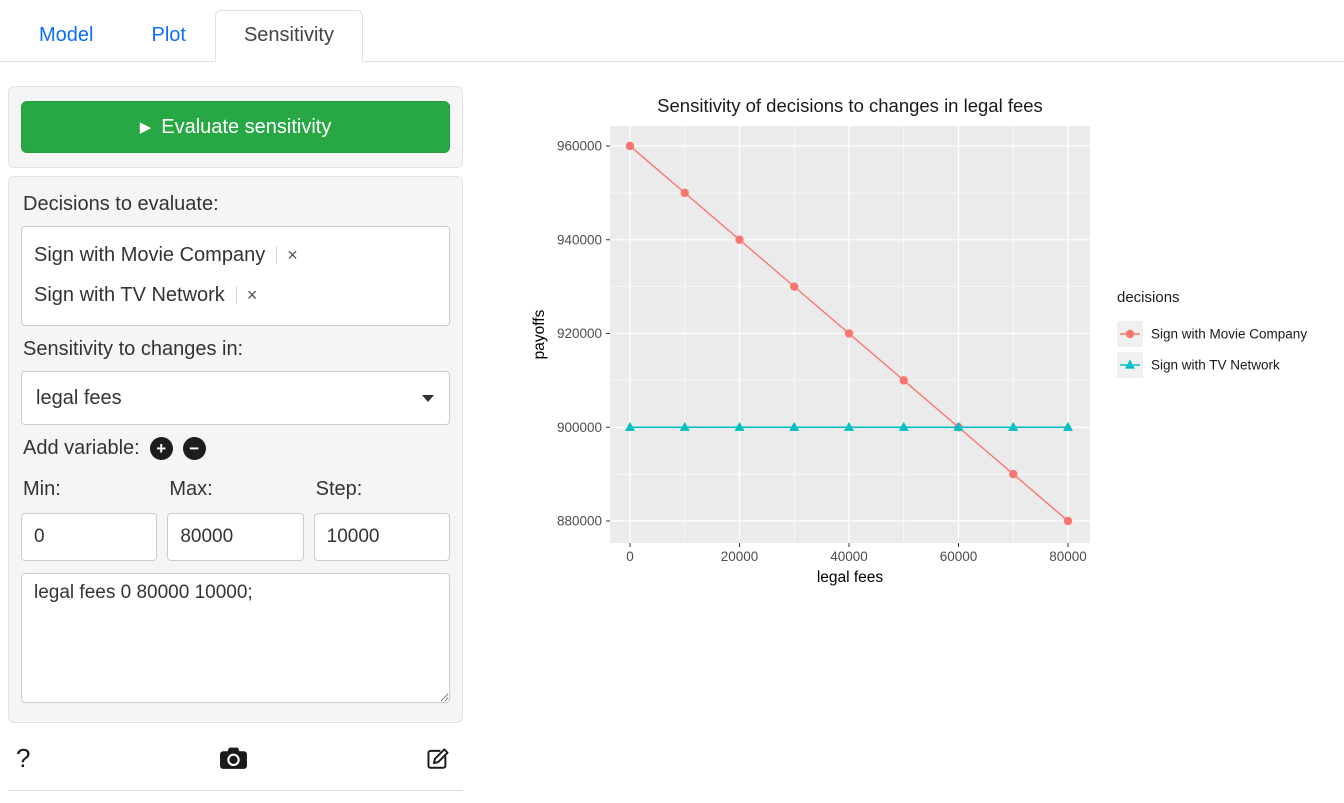 This screenshot has height=803, width=1344. What do you see at coordinates (150, 254) in the screenshot?
I see `decision-token-label: Sign with Movie Company` at bounding box center [150, 254].